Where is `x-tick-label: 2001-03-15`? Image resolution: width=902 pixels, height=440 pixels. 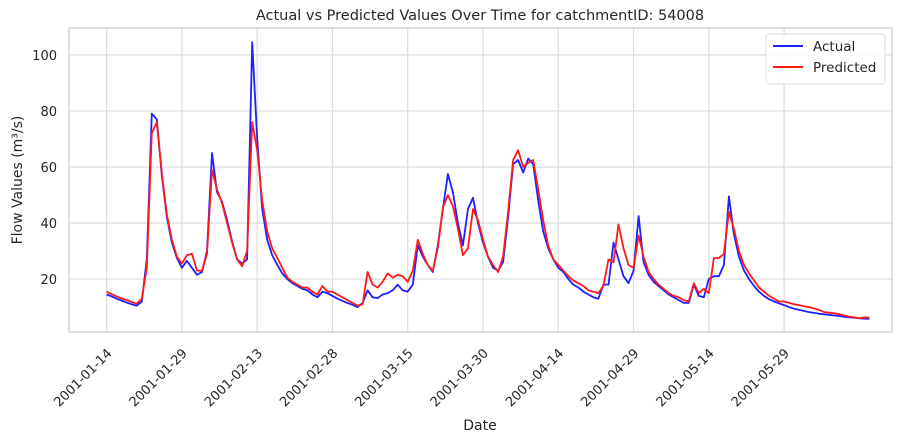 x-tick-label: 2001-03-15 is located at coordinates (385, 378).